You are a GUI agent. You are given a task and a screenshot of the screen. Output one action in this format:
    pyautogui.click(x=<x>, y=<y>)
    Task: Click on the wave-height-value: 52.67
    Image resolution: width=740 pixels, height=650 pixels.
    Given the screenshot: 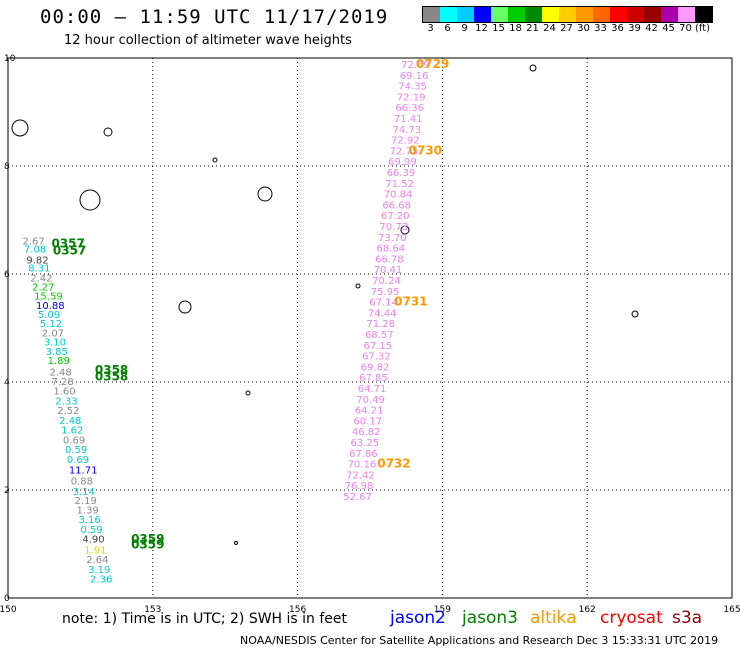 What is the action you would take?
    pyautogui.click(x=357, y=497)
    